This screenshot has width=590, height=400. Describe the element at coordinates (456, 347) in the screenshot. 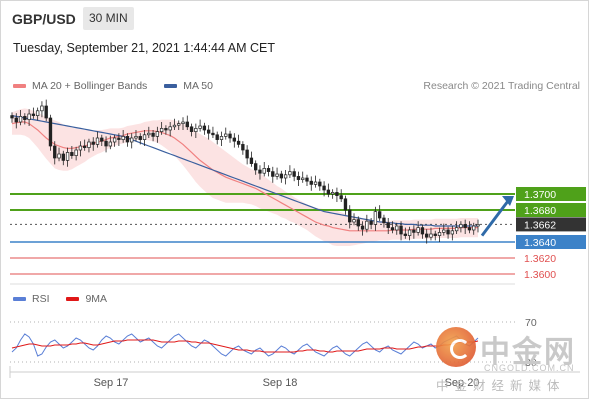

I see `watermark-logo-icon` at that location.